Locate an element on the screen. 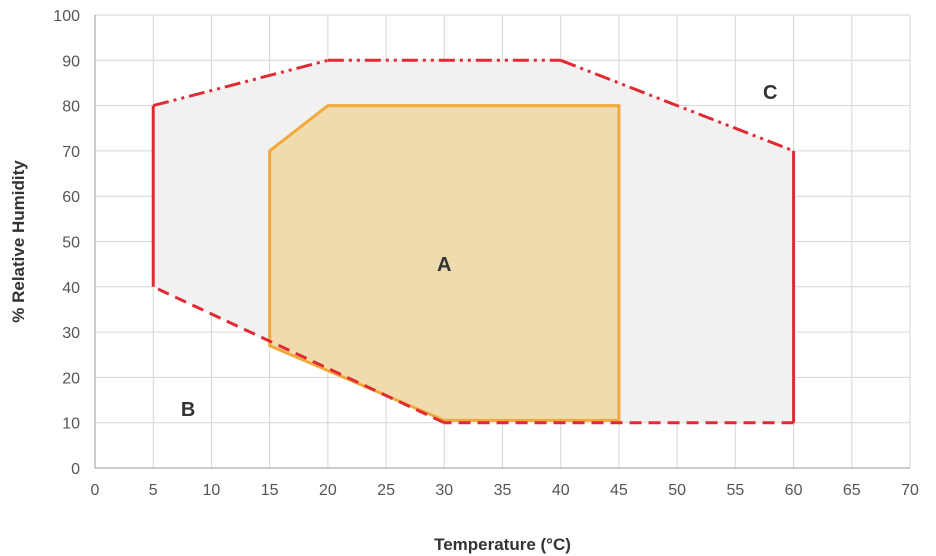 This screenshot has height=556, width=936. x-axis-ticks: 0 5 10 15 20 25 30 35 40 45 50 55 60 65 70 is located at coordinates (505, 490).